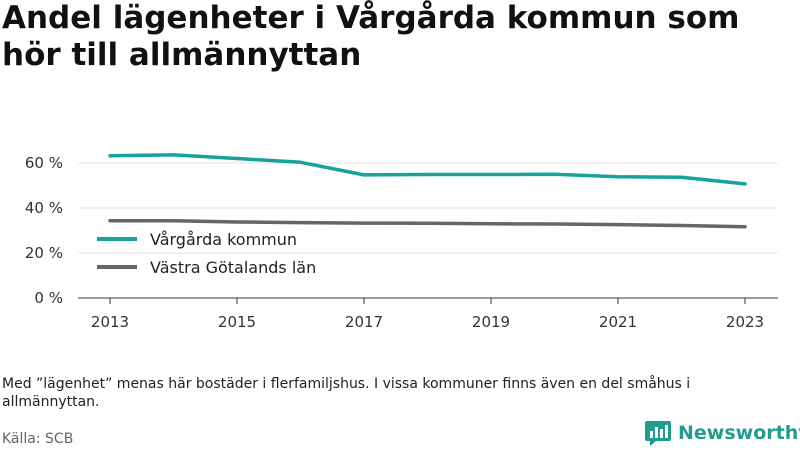  What do you see at coordinates (739, 433) in the screenshot?
I see `brand-name: Newsworthy` at bounding box center [739, 433].